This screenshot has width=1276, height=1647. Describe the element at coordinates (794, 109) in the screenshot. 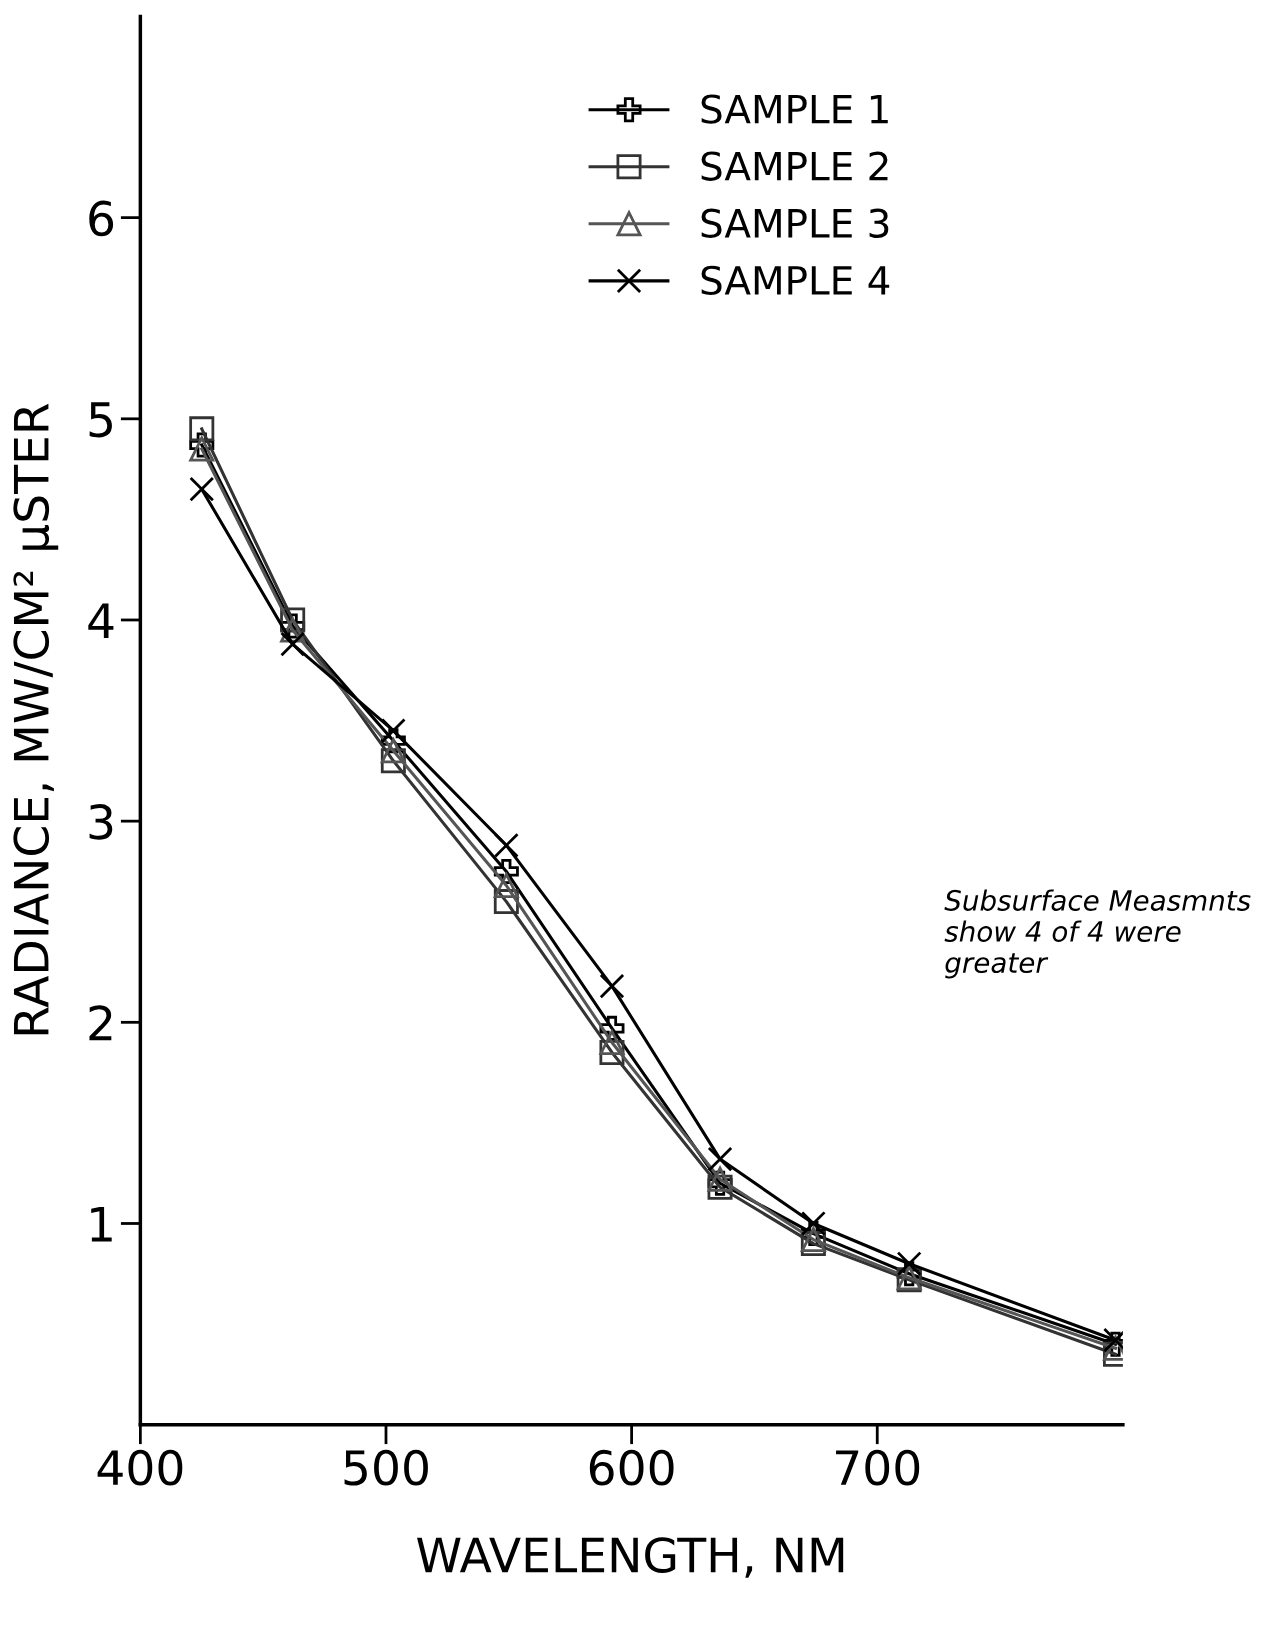

I see `legend-label: SAMPLE 1` at that location.